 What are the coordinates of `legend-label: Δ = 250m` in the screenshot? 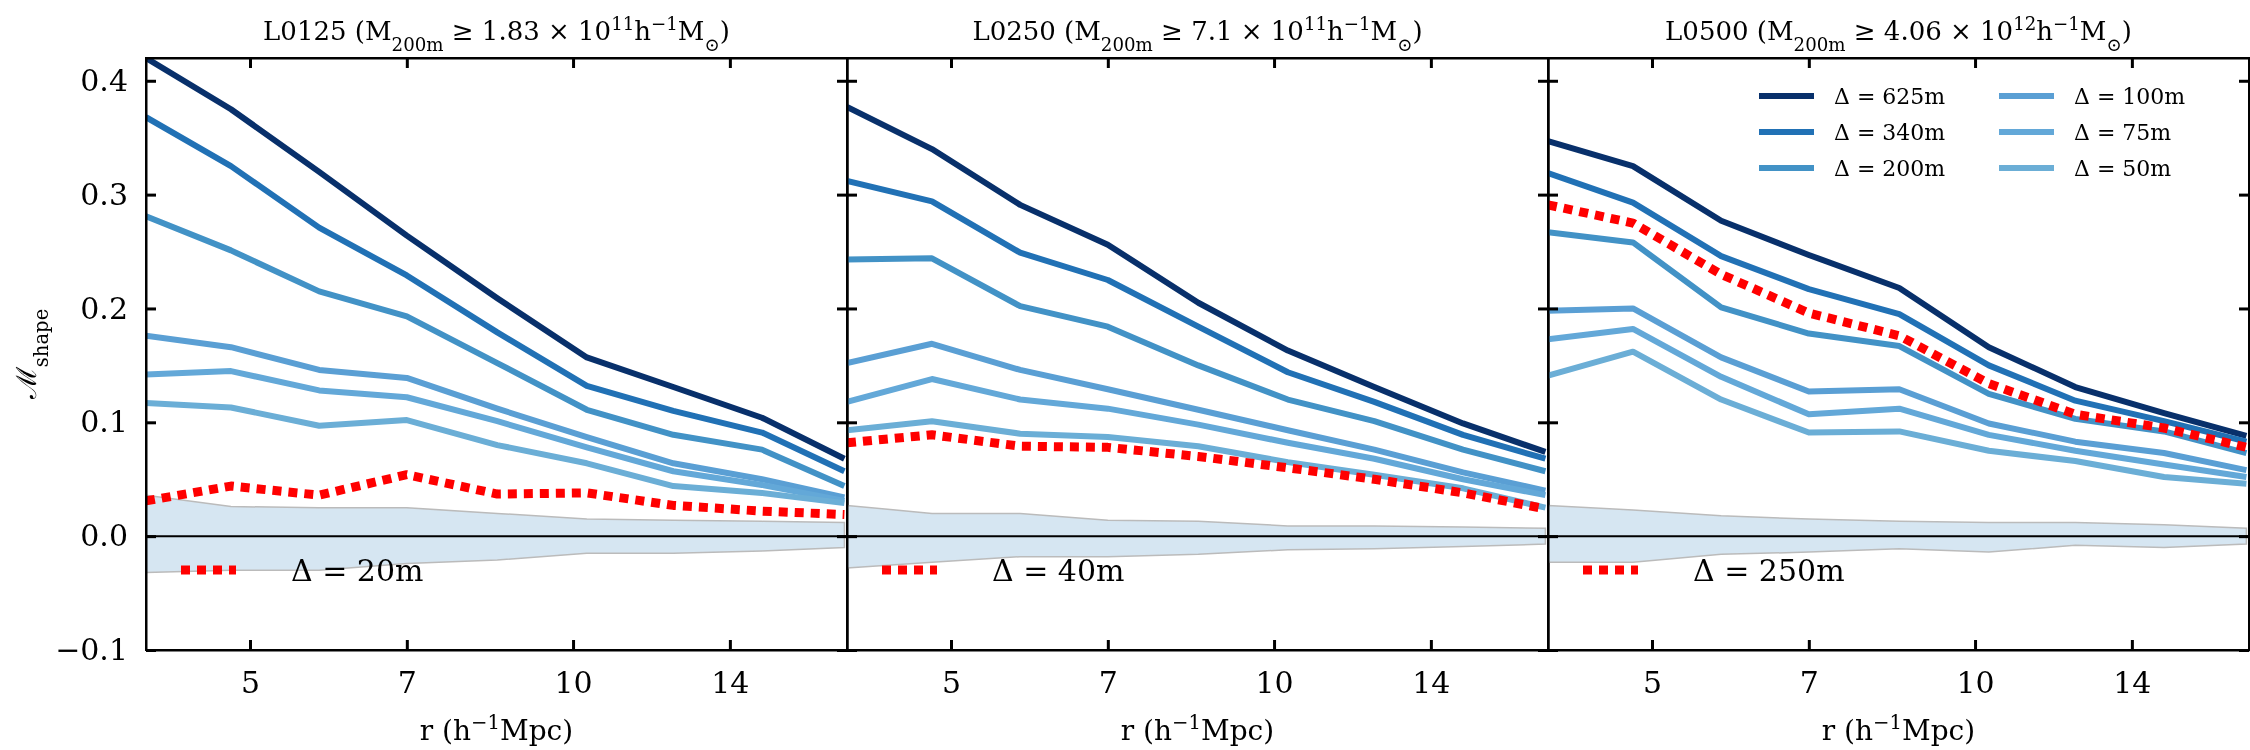 It's located at (1769, 570).